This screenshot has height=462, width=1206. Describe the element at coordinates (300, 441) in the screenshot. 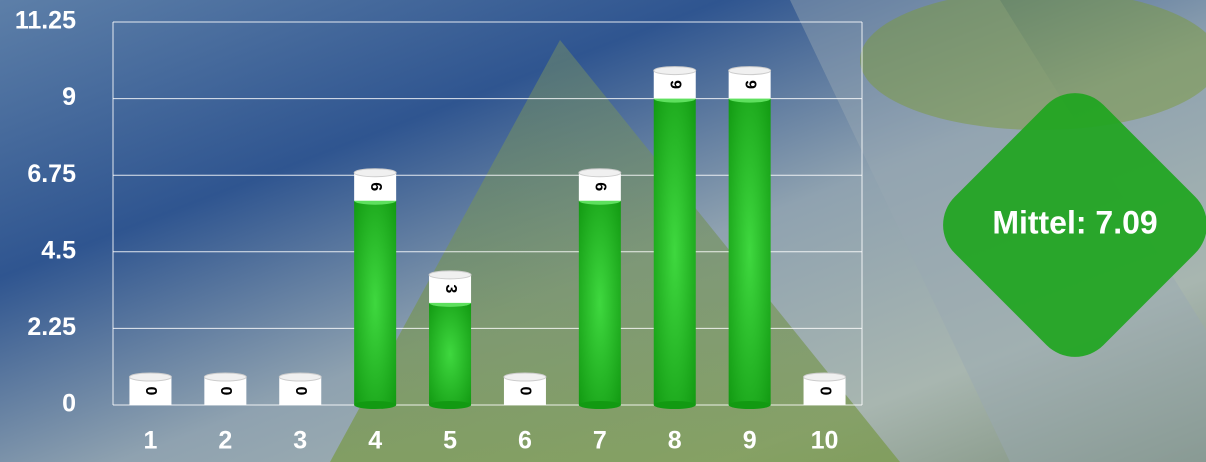

I see `x-tick-label: 3` at that location.